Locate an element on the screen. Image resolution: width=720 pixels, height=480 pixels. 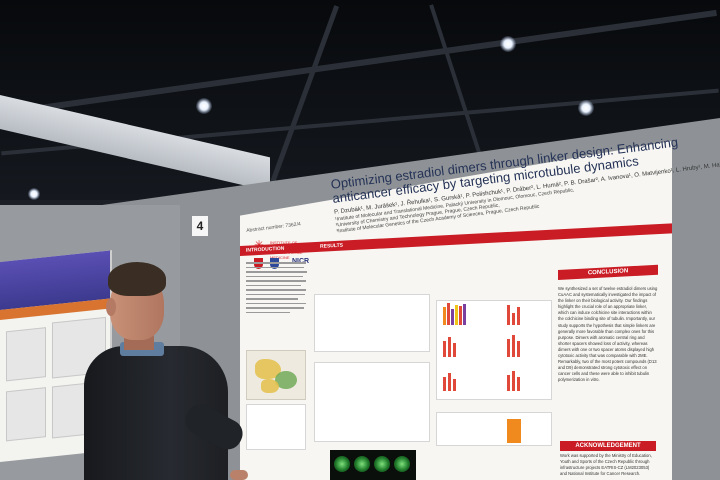
results-table-figure is located at coordinates (276, 427).